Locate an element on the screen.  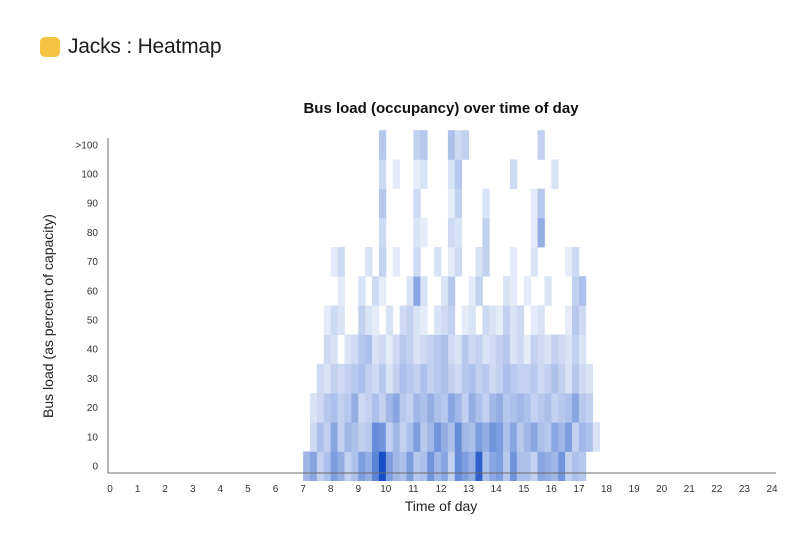
x-tick-label: 5 is located at coordinates (248, 489).